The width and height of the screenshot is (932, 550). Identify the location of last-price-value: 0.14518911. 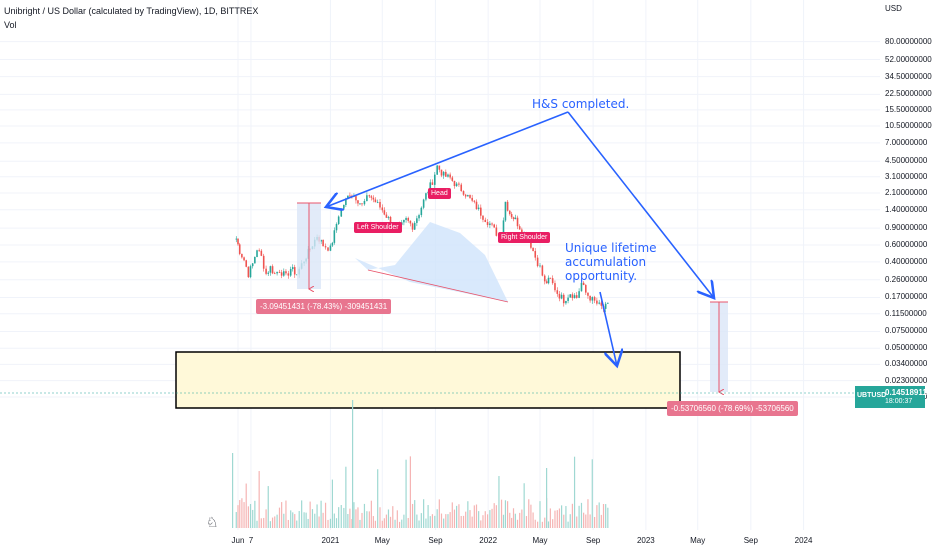
(906, 392).